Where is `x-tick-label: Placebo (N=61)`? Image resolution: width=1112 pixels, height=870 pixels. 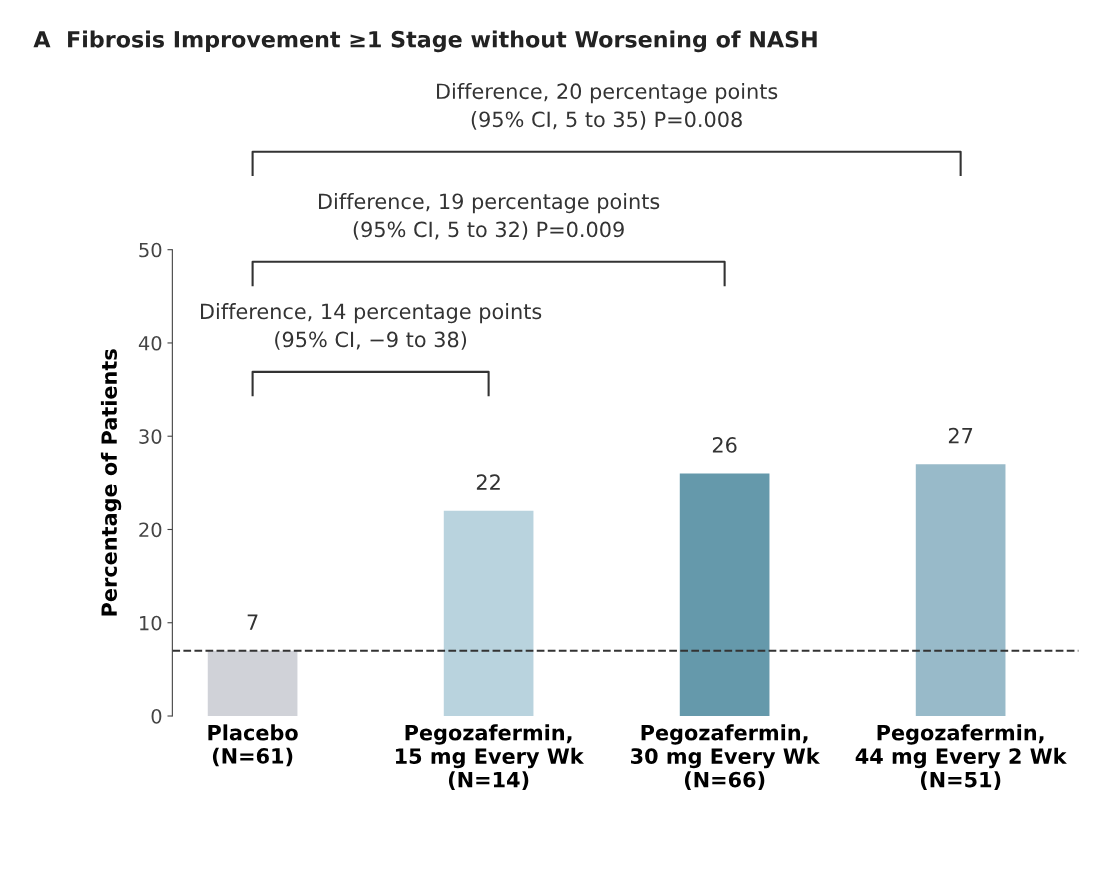
x-tick-label: Placebo (N=61) is located at coordinates (253, 745).